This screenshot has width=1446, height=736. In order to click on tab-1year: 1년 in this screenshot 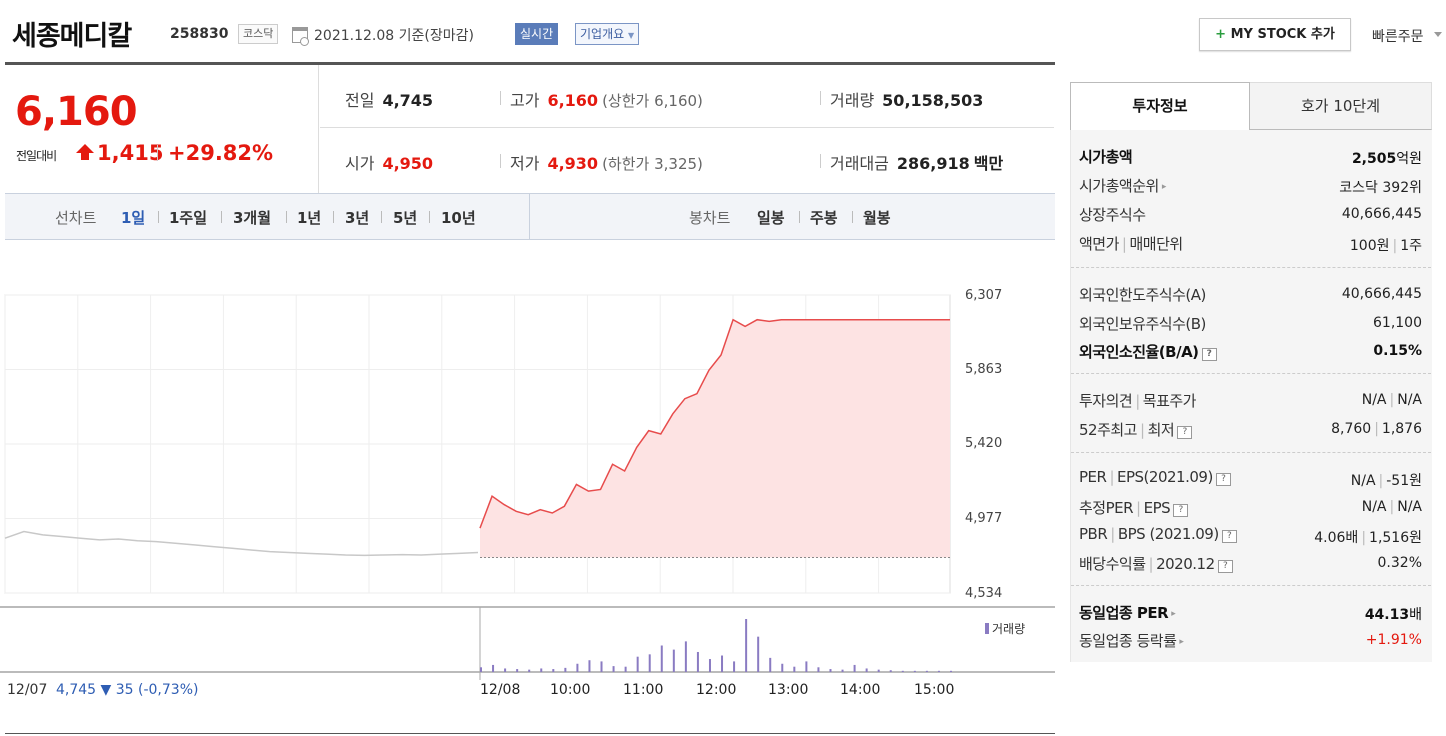, I will do `click(309, 218)`.